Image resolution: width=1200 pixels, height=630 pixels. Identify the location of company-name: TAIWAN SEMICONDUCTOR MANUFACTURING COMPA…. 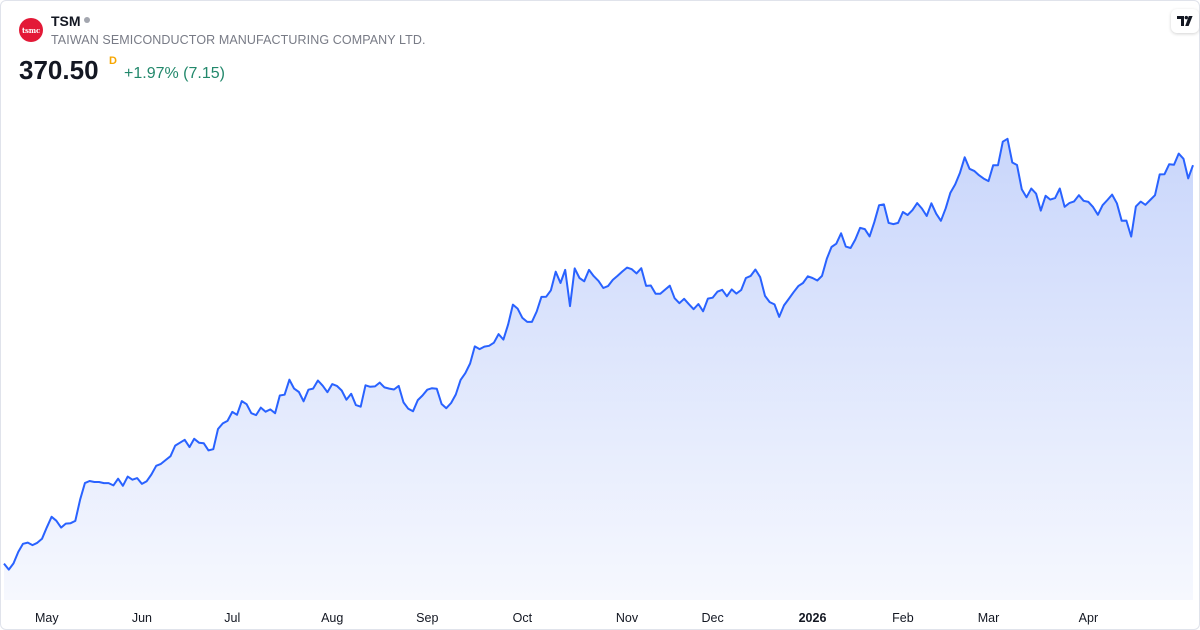
(238, 40).